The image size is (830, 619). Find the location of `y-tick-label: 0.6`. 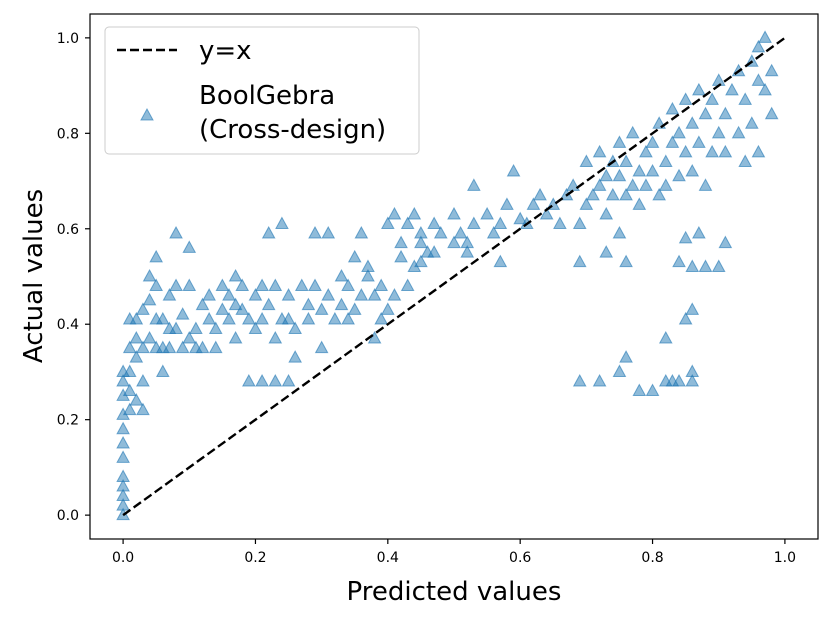

y-tick-label: 0.6 is located at coordinates (68, 230).